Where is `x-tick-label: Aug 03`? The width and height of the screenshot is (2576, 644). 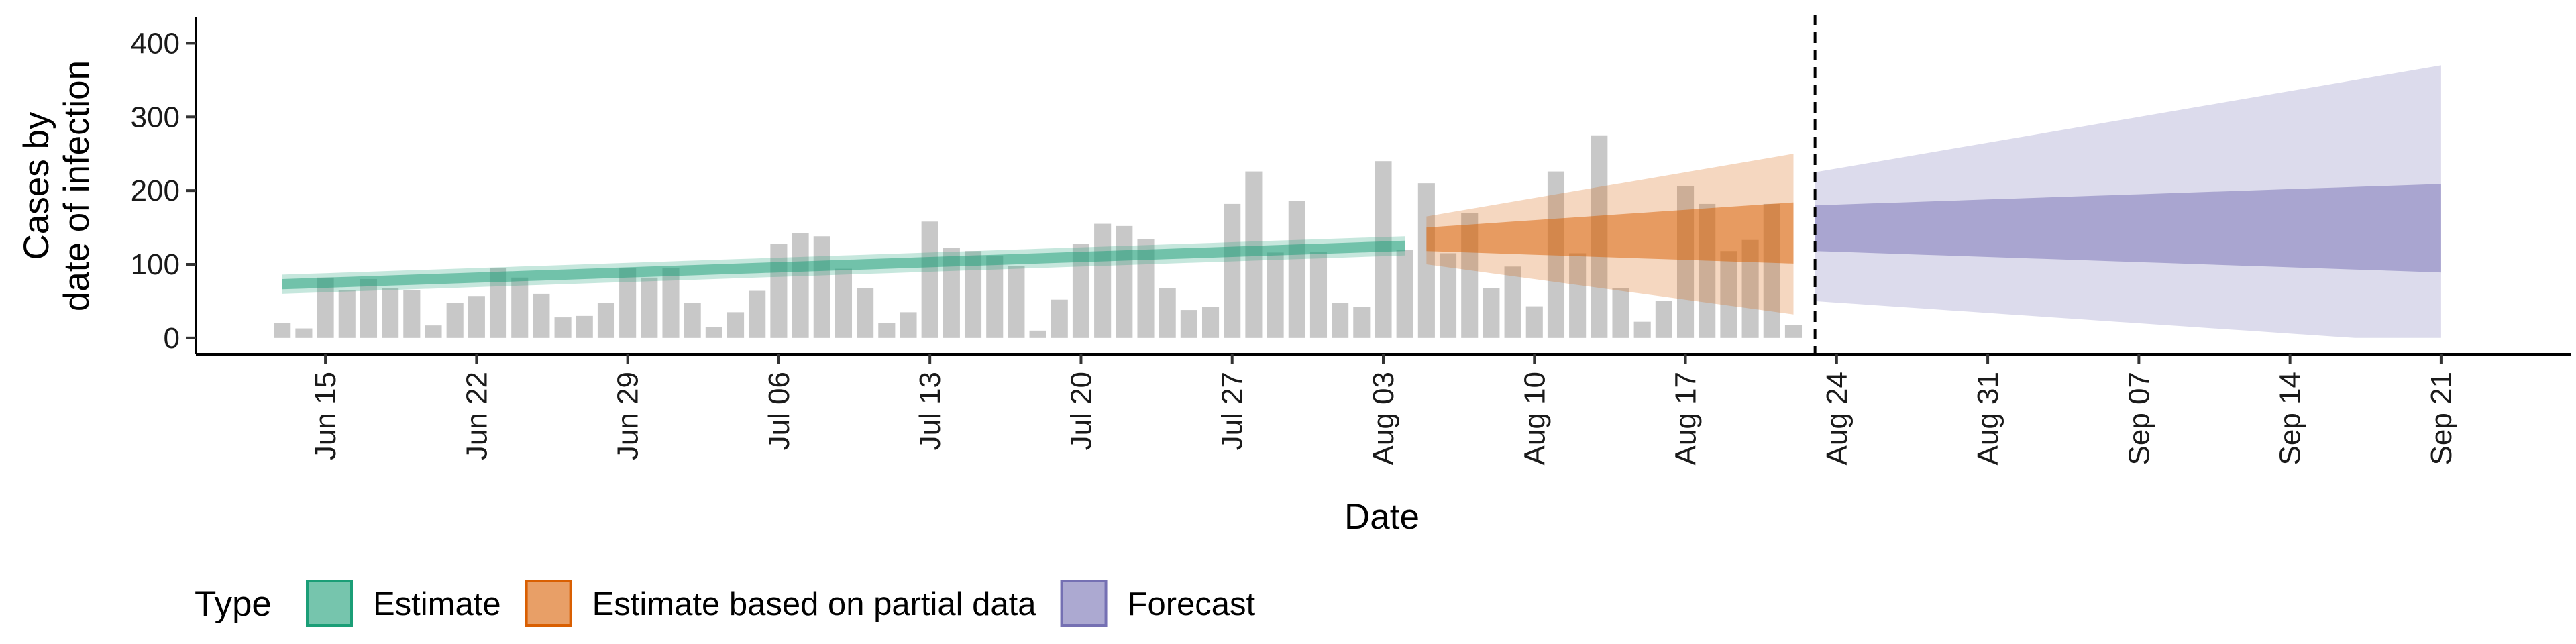
x-tick-label: Aug 03 is located at coordinates (1383, 418).